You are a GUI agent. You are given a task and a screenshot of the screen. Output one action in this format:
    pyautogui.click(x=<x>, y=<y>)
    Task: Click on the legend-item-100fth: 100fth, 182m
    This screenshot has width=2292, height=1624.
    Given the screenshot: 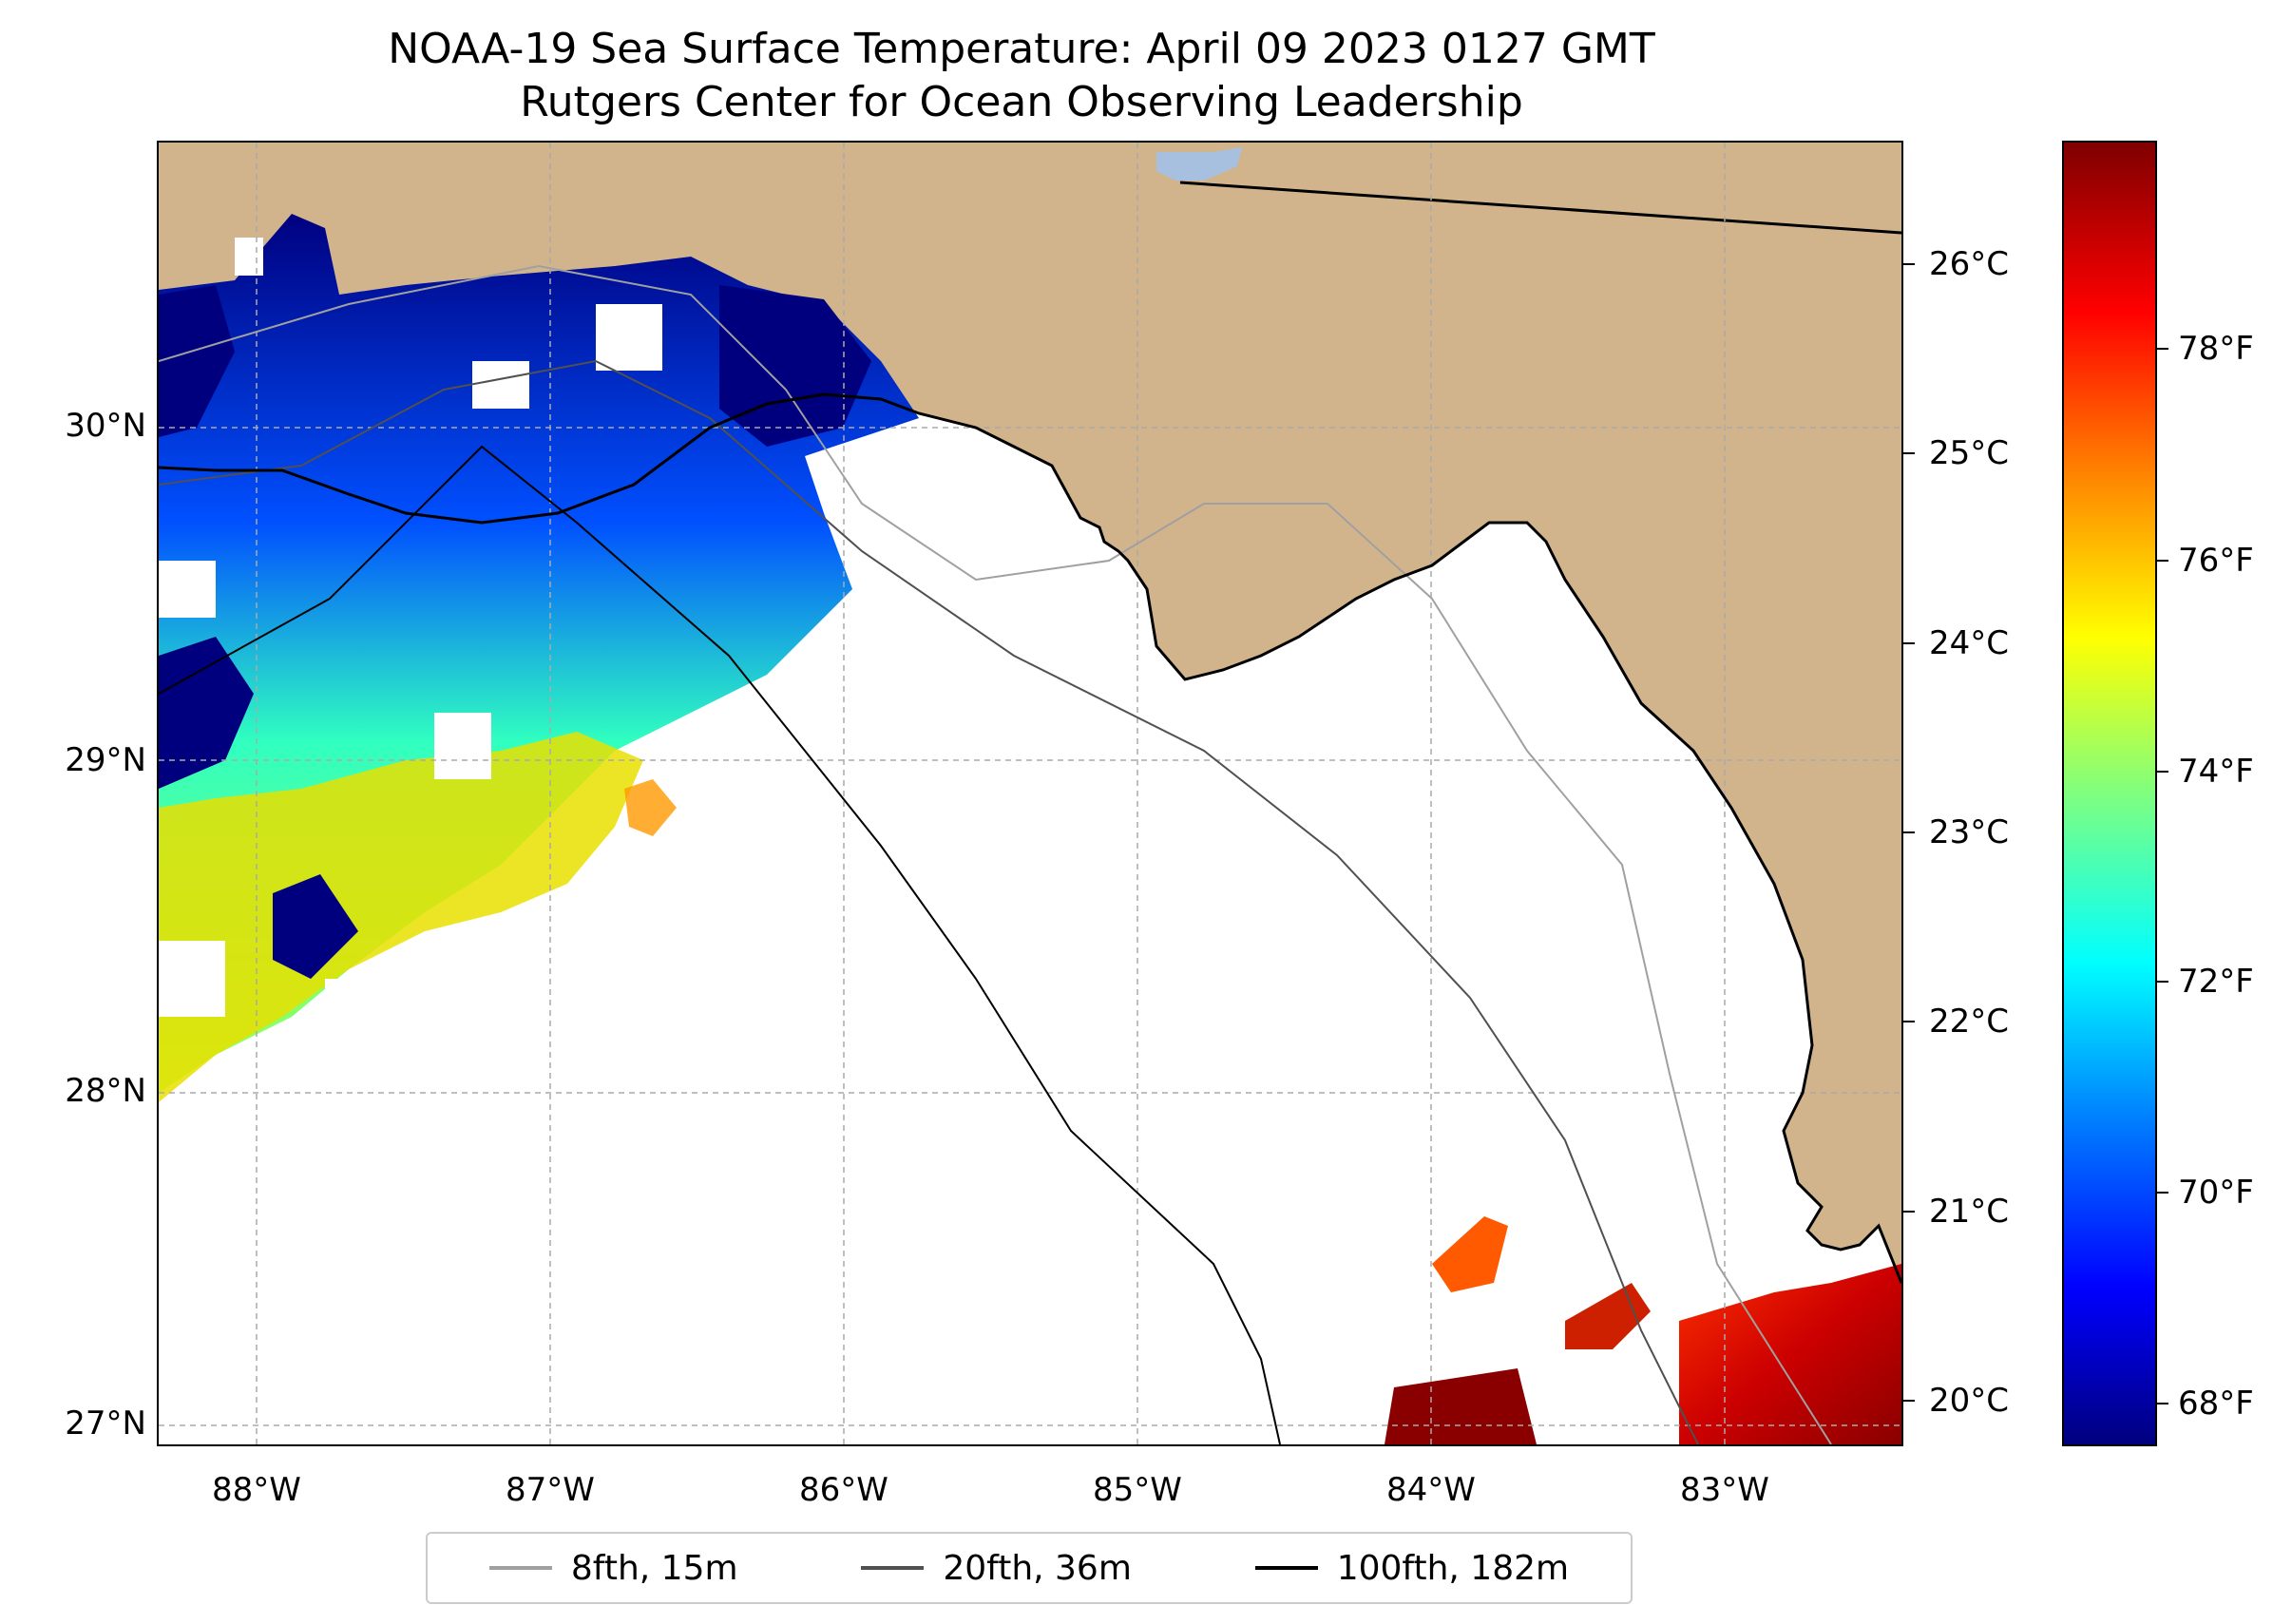 What is the action you would take?
    pyautogui.click(x=1412, y=1568)
    